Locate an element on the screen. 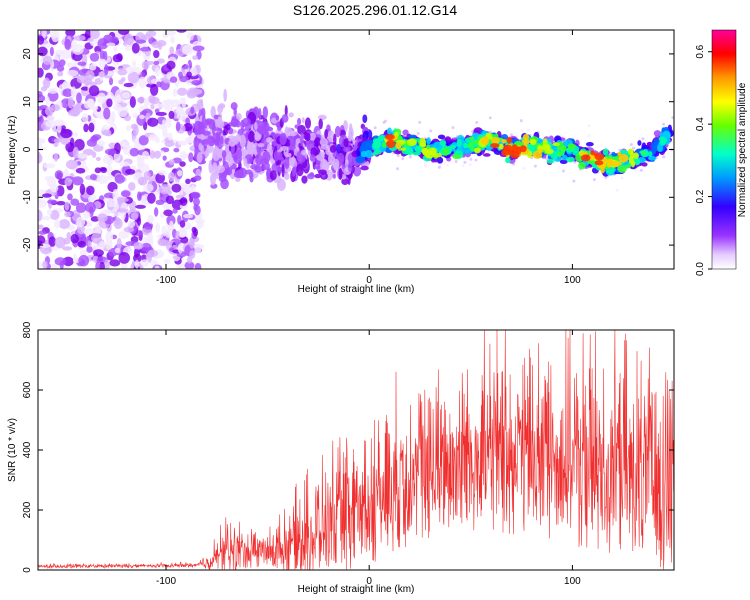 This screenshot has width=750, height=600. x-tick-label: 100 is located at coordinates (572, 280).